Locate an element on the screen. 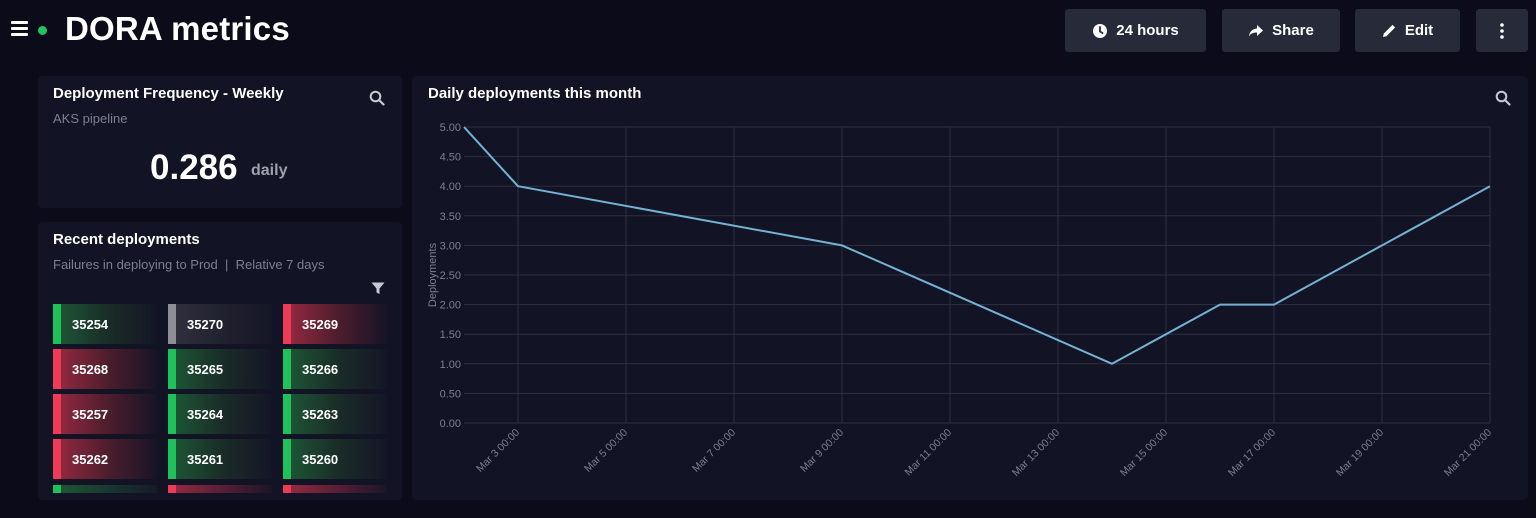 The width and height of the screenshot is (1536, 518). y-tick-label: 3.00 is located at coordinates (450, 246).